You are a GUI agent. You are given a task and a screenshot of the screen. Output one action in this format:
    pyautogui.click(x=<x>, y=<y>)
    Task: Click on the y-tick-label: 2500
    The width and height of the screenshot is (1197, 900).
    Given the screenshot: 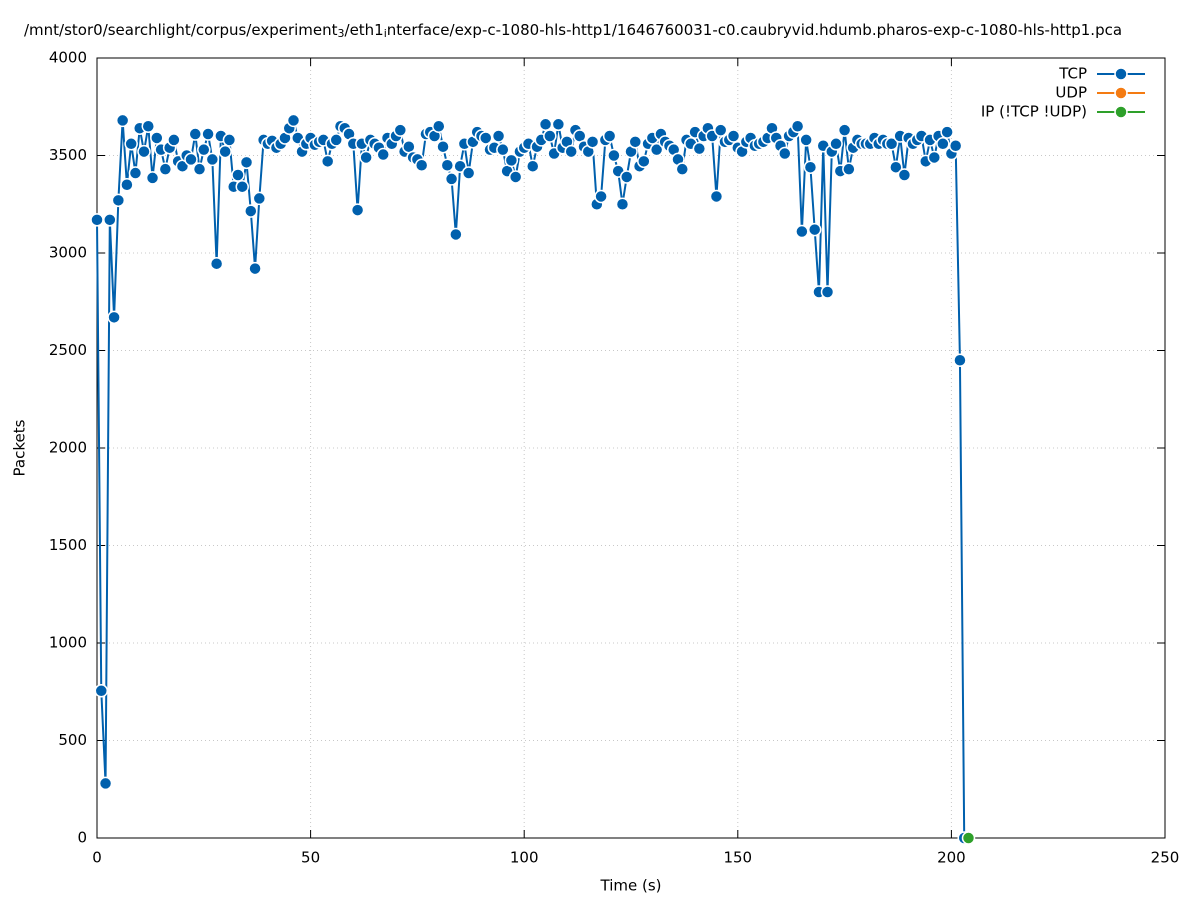 What is the action you would take?
    pyautogui.click(x=68, y=350)
    